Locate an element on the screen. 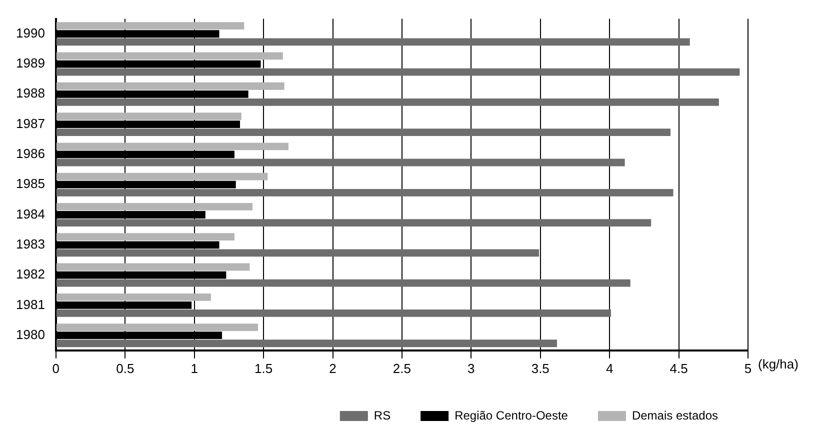 The height and width of the screenshot is (440, 816). y-tick-label: 1981 is located at coordinates (30, 304).